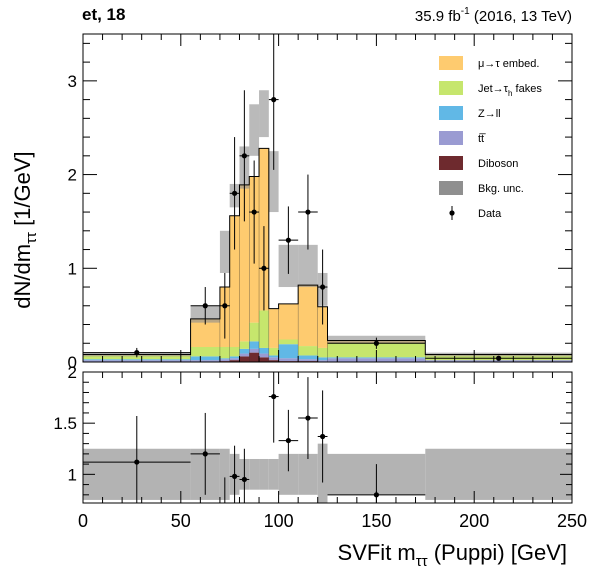  Describe the element at coordinates (497, 552) in the screenshot. I see `x-axis-title-rest: (Puppi) [GeV]` at that location.